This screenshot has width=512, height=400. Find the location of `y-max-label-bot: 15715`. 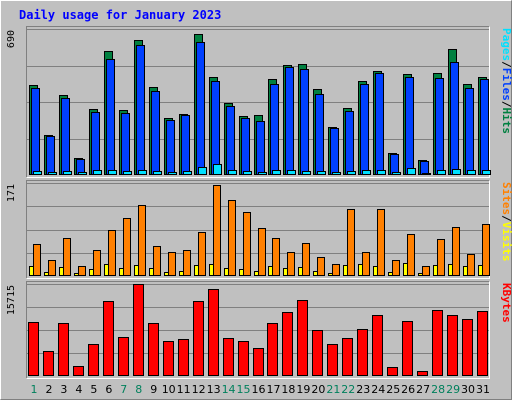

y-max-label-bot: 15715 is located at coordinates (11, 300).